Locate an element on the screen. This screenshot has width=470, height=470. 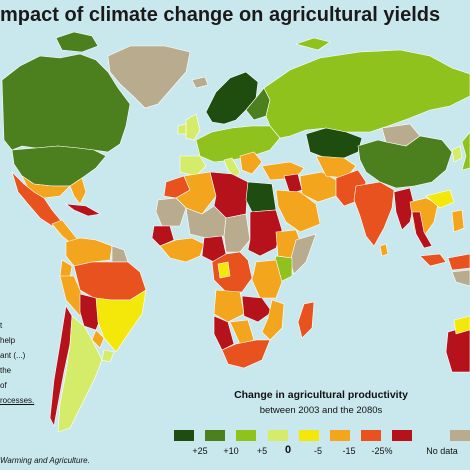
region-philippines is located at coordinates (458, 221).